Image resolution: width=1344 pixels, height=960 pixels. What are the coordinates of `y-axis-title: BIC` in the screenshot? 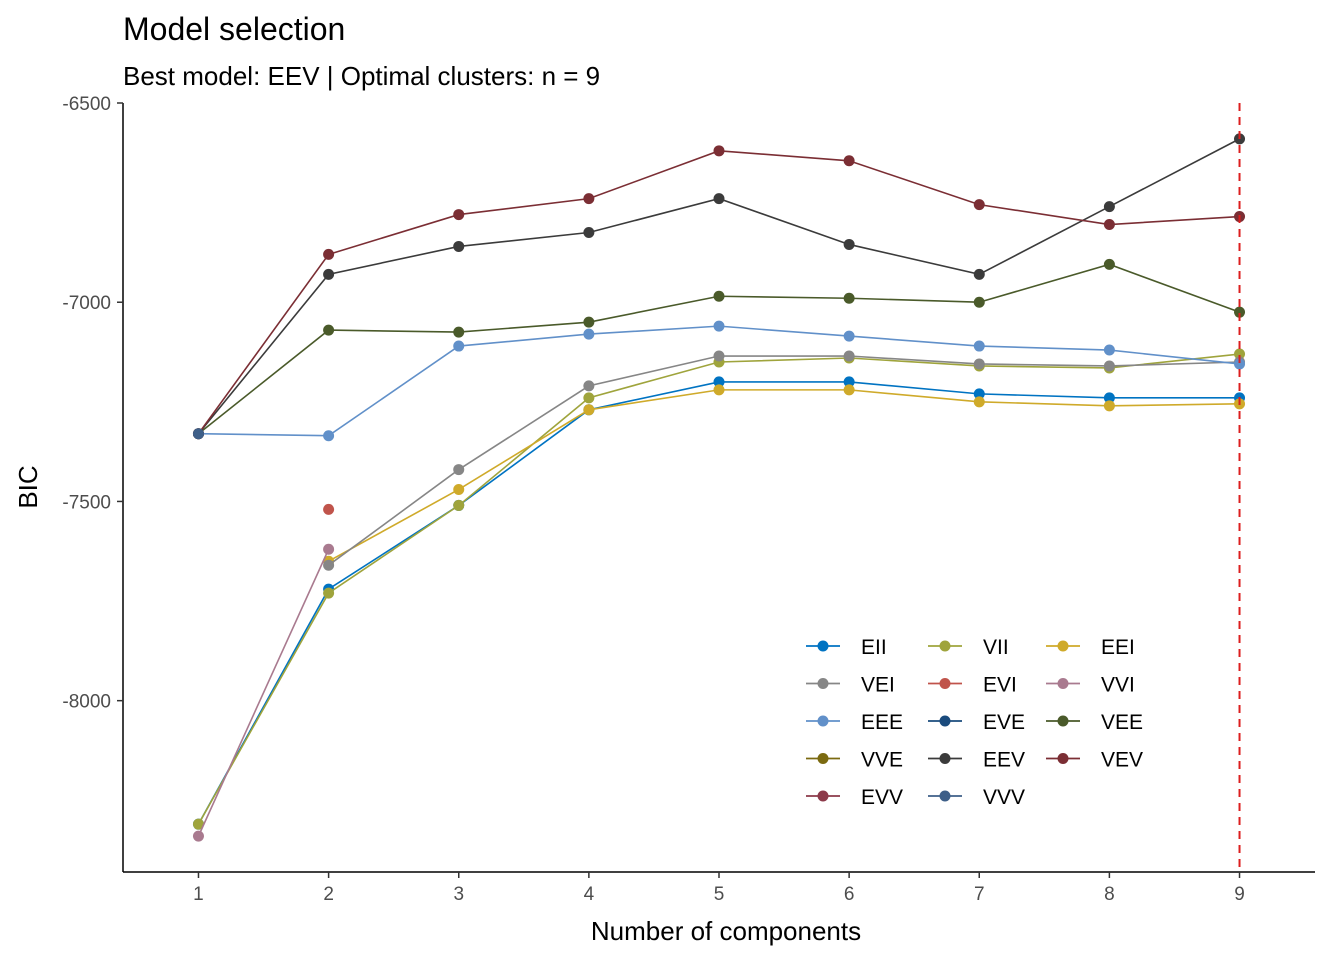 It's located at (28, 486).